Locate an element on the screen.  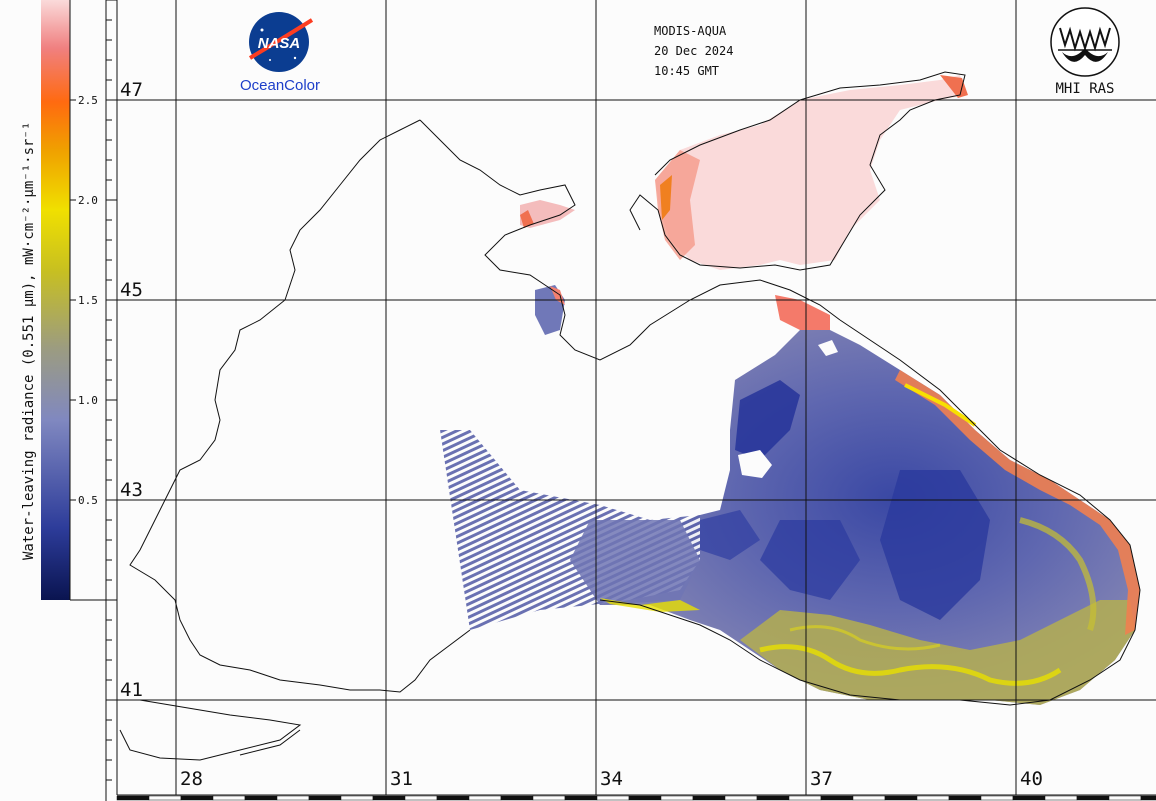
time-label: 10:45 GMT is located at coordinates (686, 71).